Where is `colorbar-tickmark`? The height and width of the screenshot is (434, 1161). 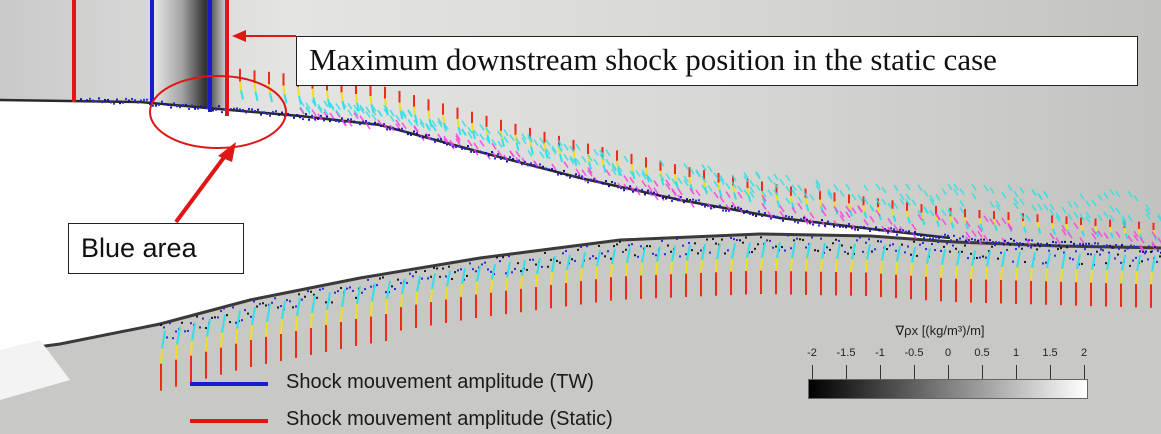 colorbar-tickmark is located at coordinates (982, 372).